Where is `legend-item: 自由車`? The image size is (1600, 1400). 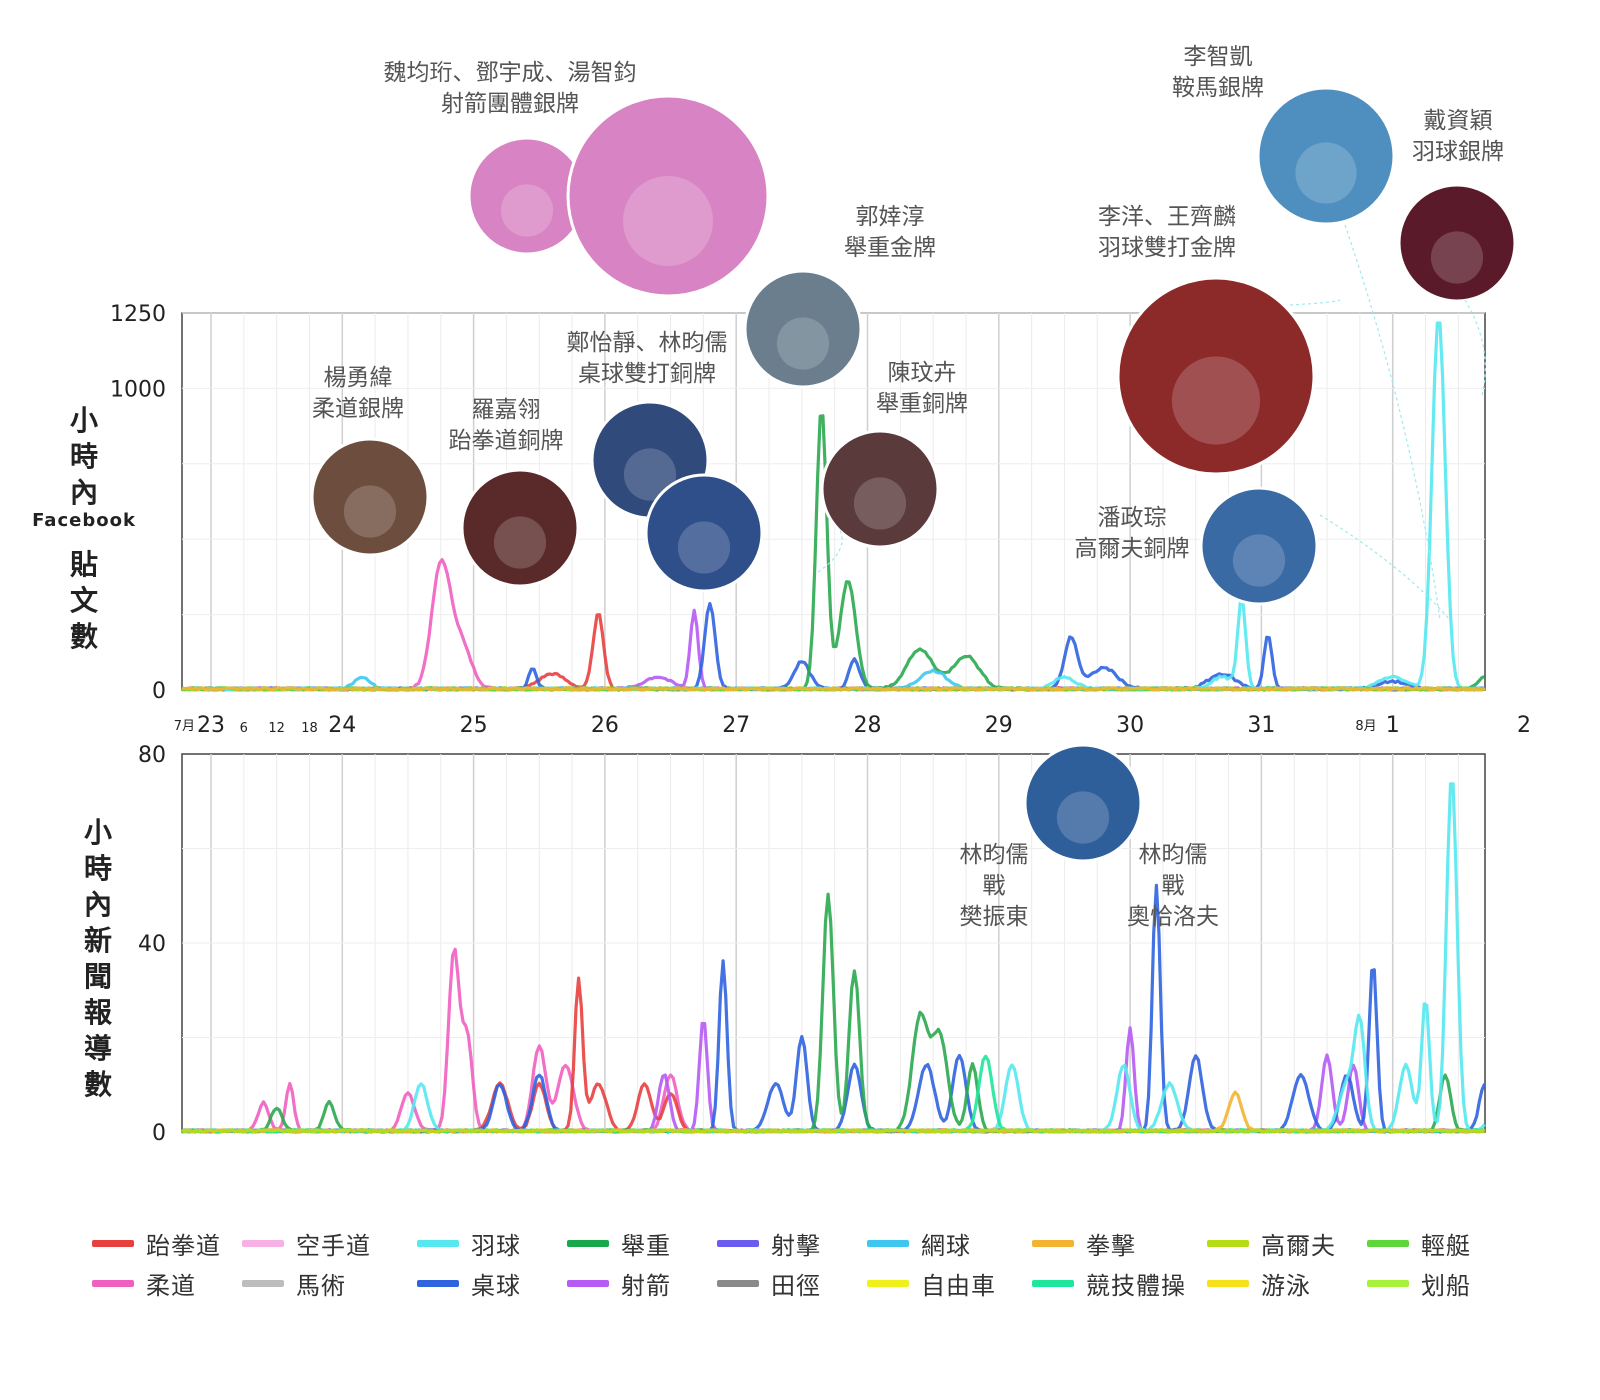 legend-item: 自由車 is located at coordinates (931, 1284).